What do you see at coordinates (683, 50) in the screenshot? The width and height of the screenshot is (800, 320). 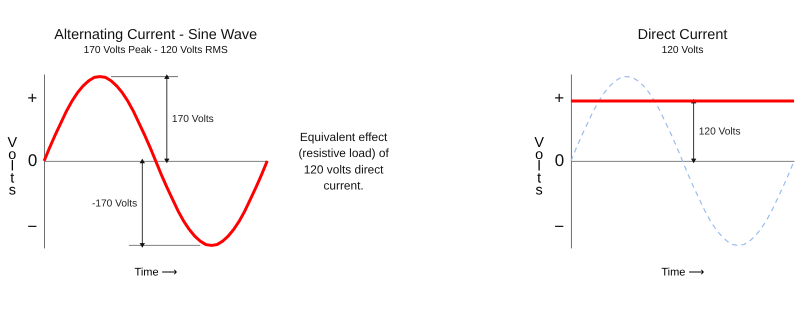 I see `chart-subtitle: 120 Volts` at bounding box center [683, 50].